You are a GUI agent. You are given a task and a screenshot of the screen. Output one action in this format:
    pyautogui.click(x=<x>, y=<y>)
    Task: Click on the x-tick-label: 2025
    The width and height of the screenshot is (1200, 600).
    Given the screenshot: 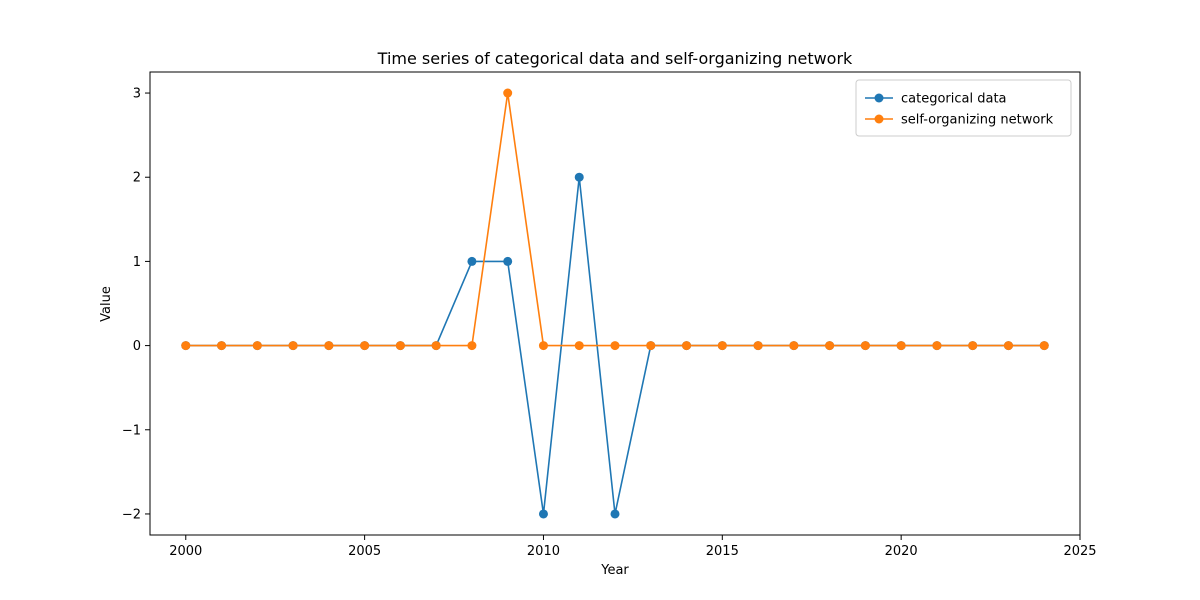 What is the action you would take?
    pyautogui.click(x=1079, y=551)
    